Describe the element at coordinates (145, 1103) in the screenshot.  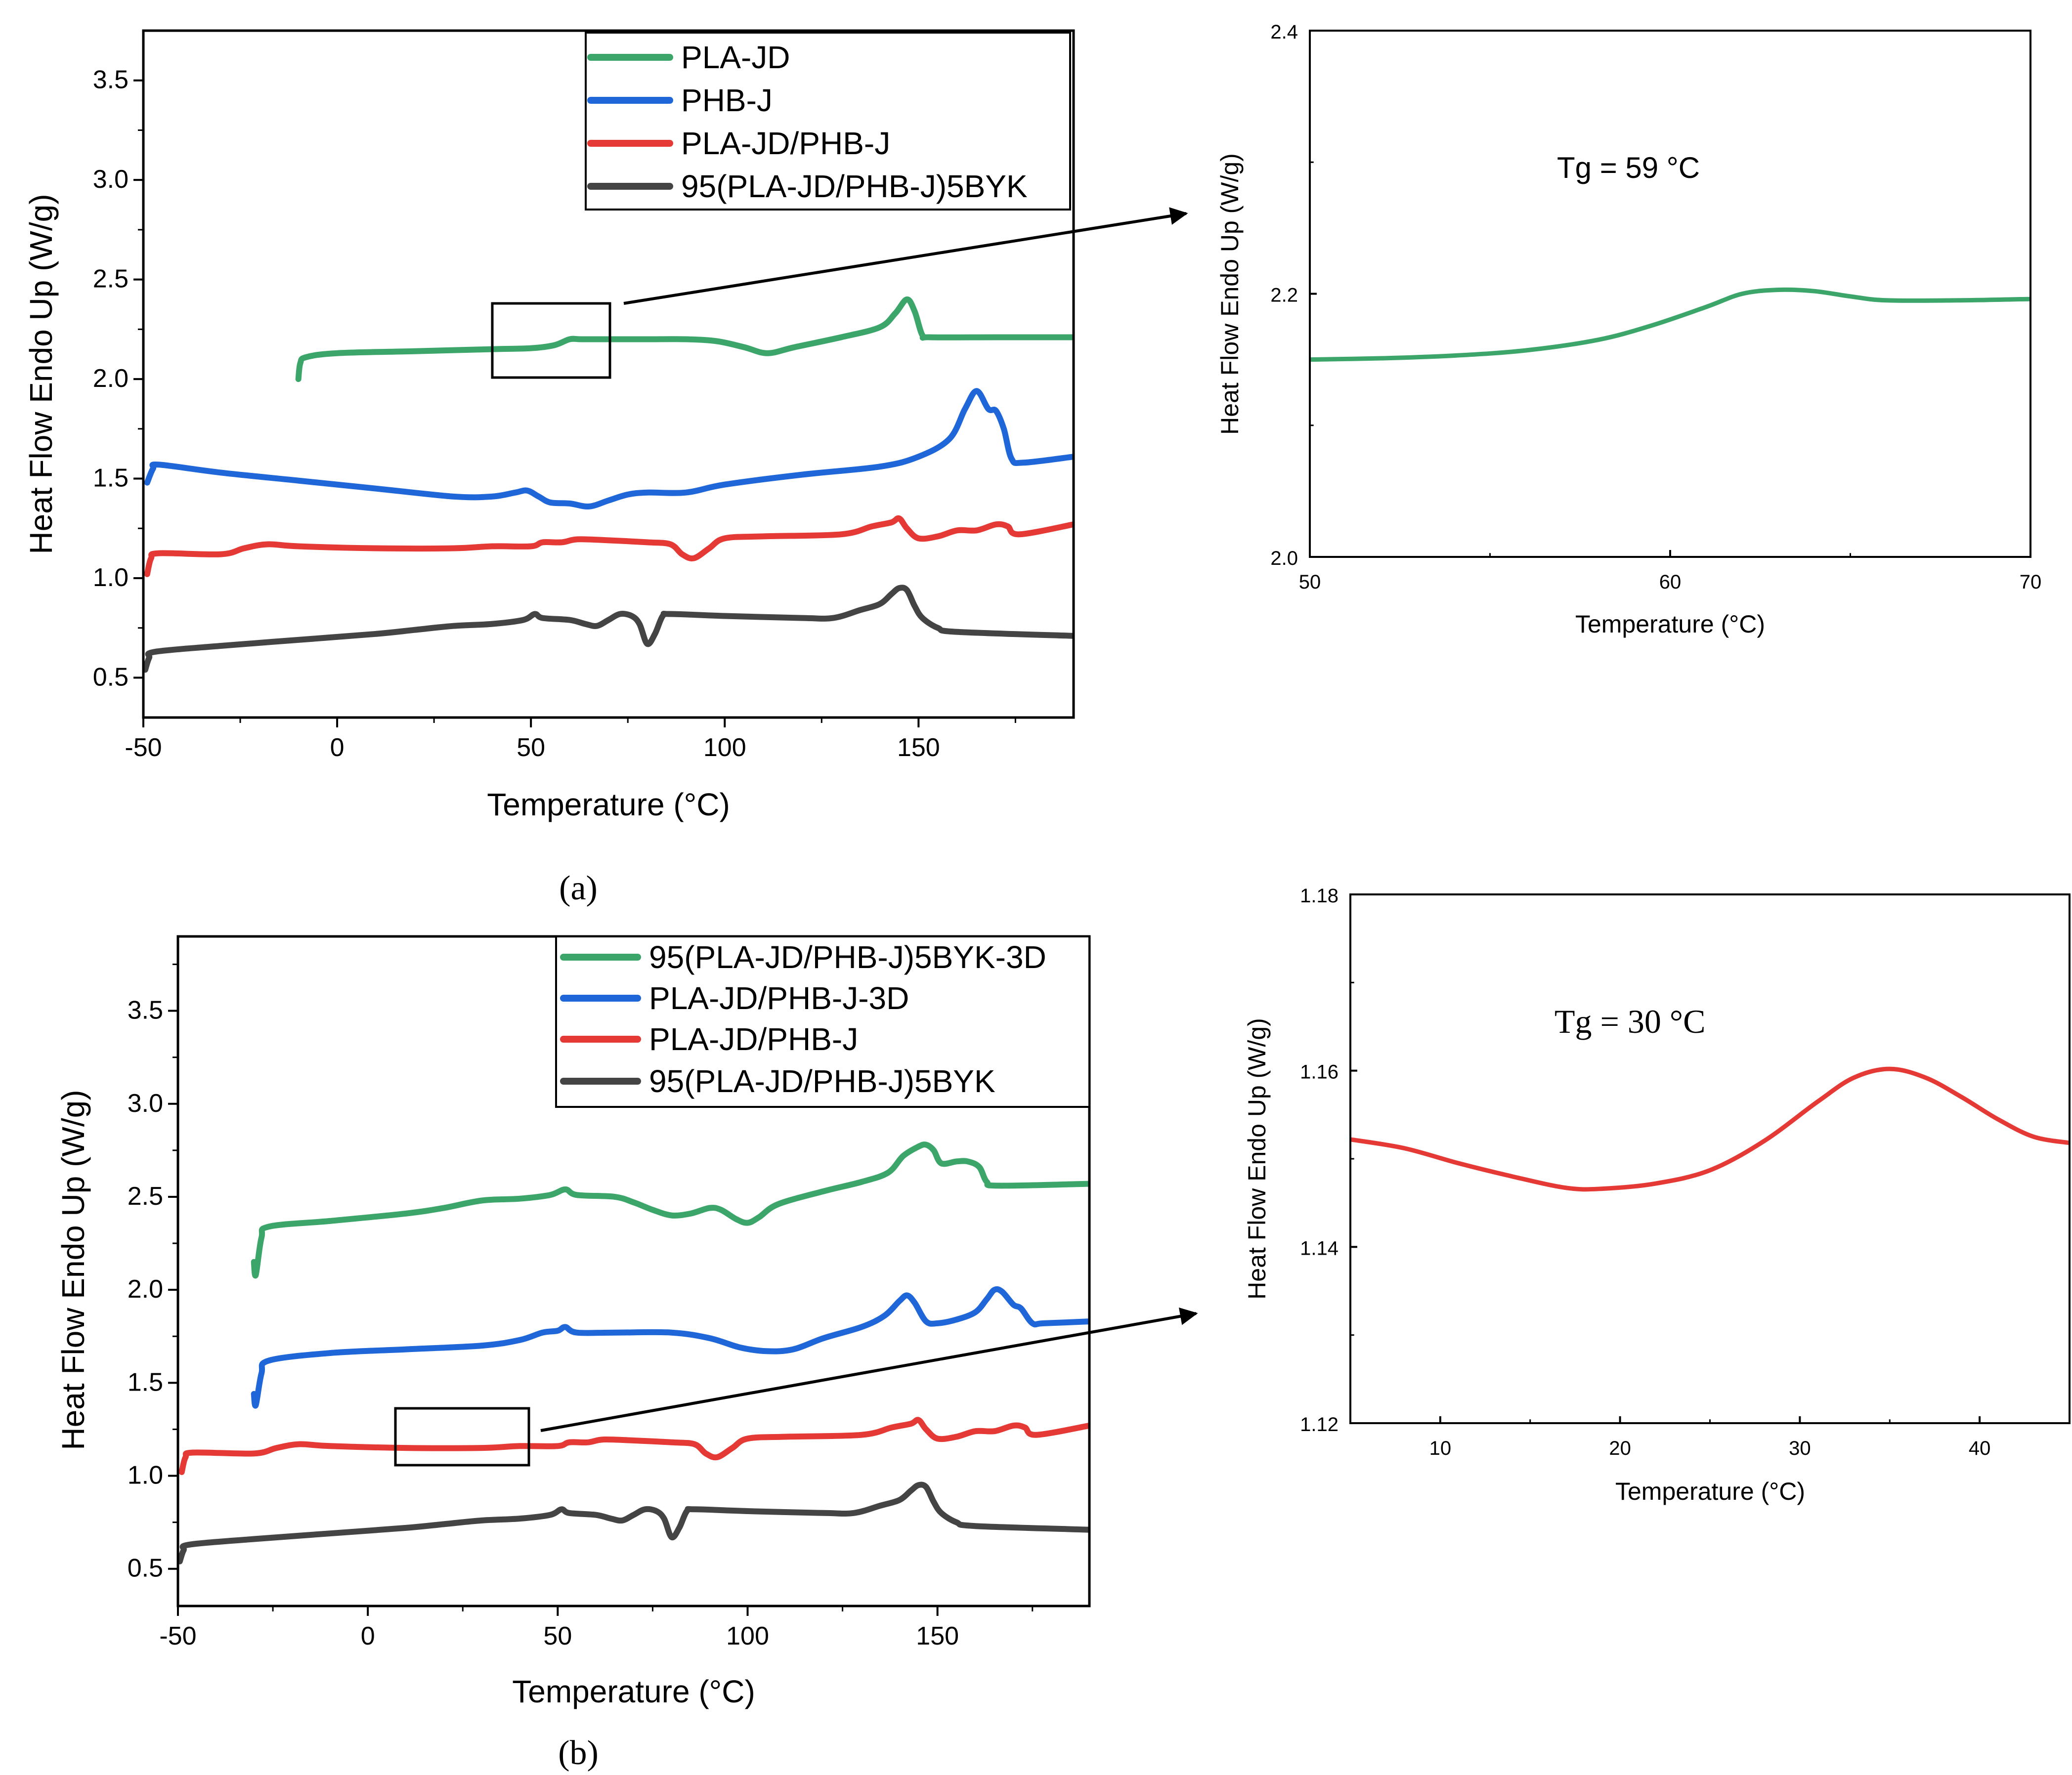
I see `b-main-y-tick-label-5: 3.0` at that location.